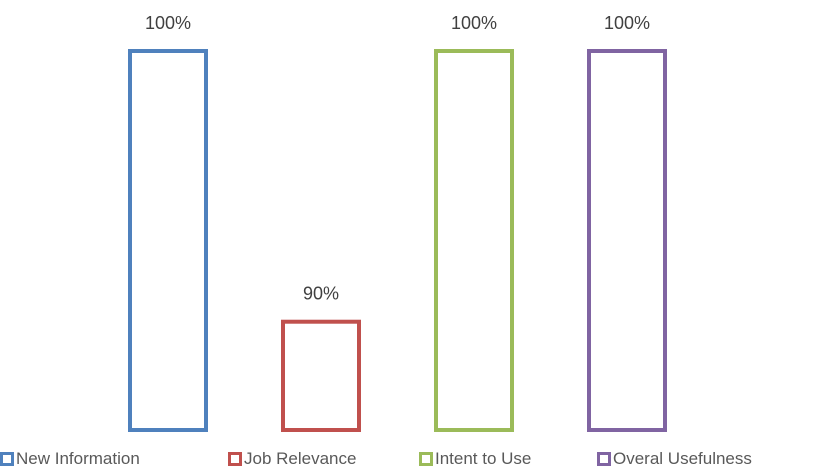 The height and width of the screenshot is (473, 834). I want to click on legend-label-overal-usefulness: Overal Usefulness, so click(682, 458).